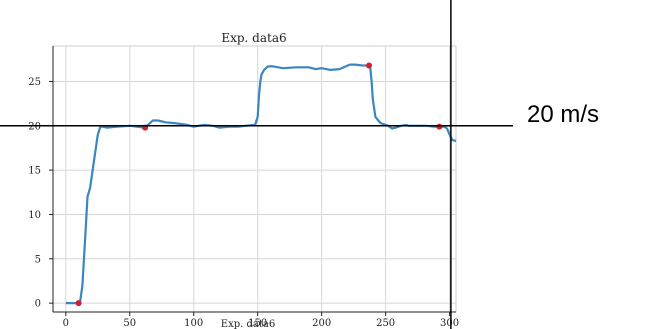  What do you see at coordinates (38, 304) in the screenshot?
I see `y-tick-label: 0` at bounding box center [38, 304].